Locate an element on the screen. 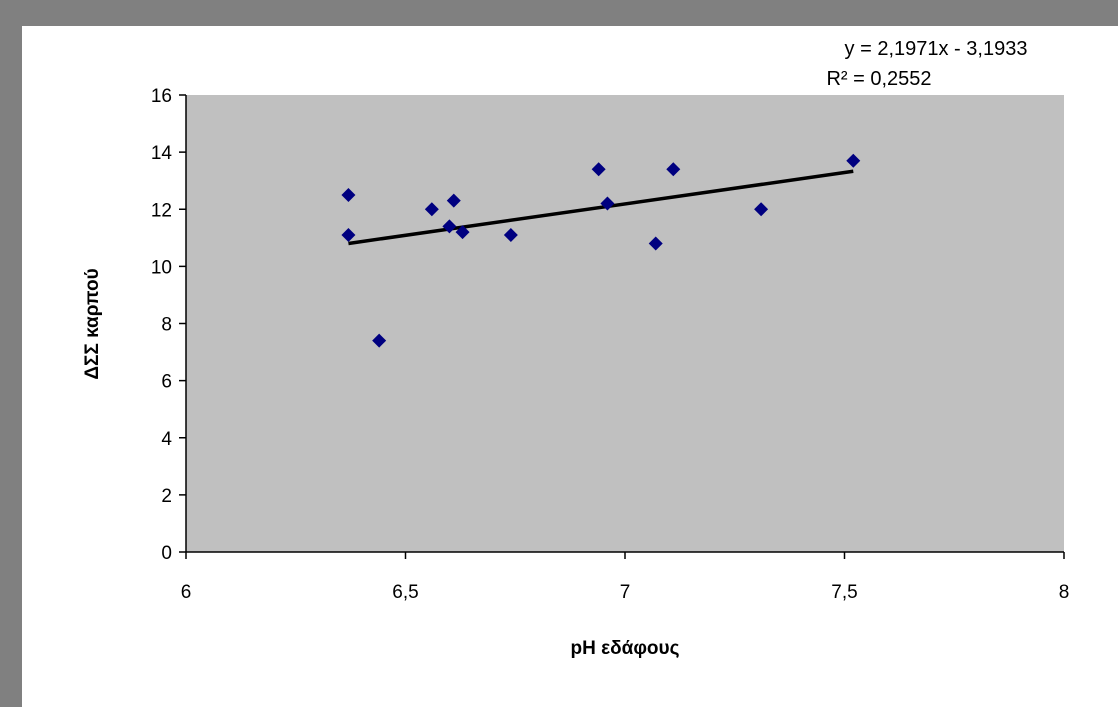 This screenshot has height=707, width=1118. y-tick-label: 8 is located at coordinates (166, 325).